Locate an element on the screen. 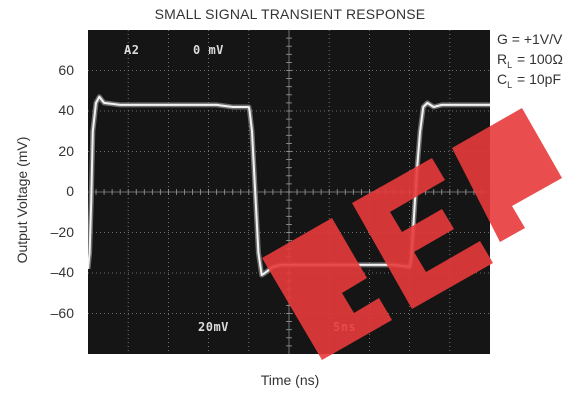  y-tick-label: –40 is located at coordinates (62, 272).